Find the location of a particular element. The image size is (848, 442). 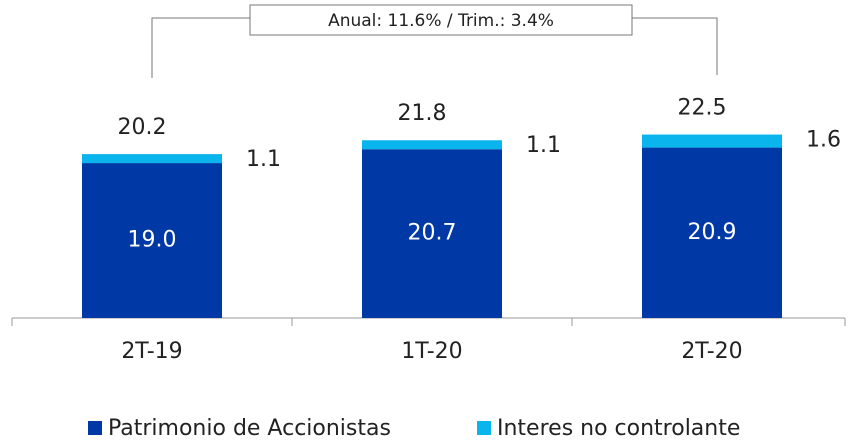

annotation: Anual: 11.6% / Trim.: 3.4% is located at coordinates (441, 21).